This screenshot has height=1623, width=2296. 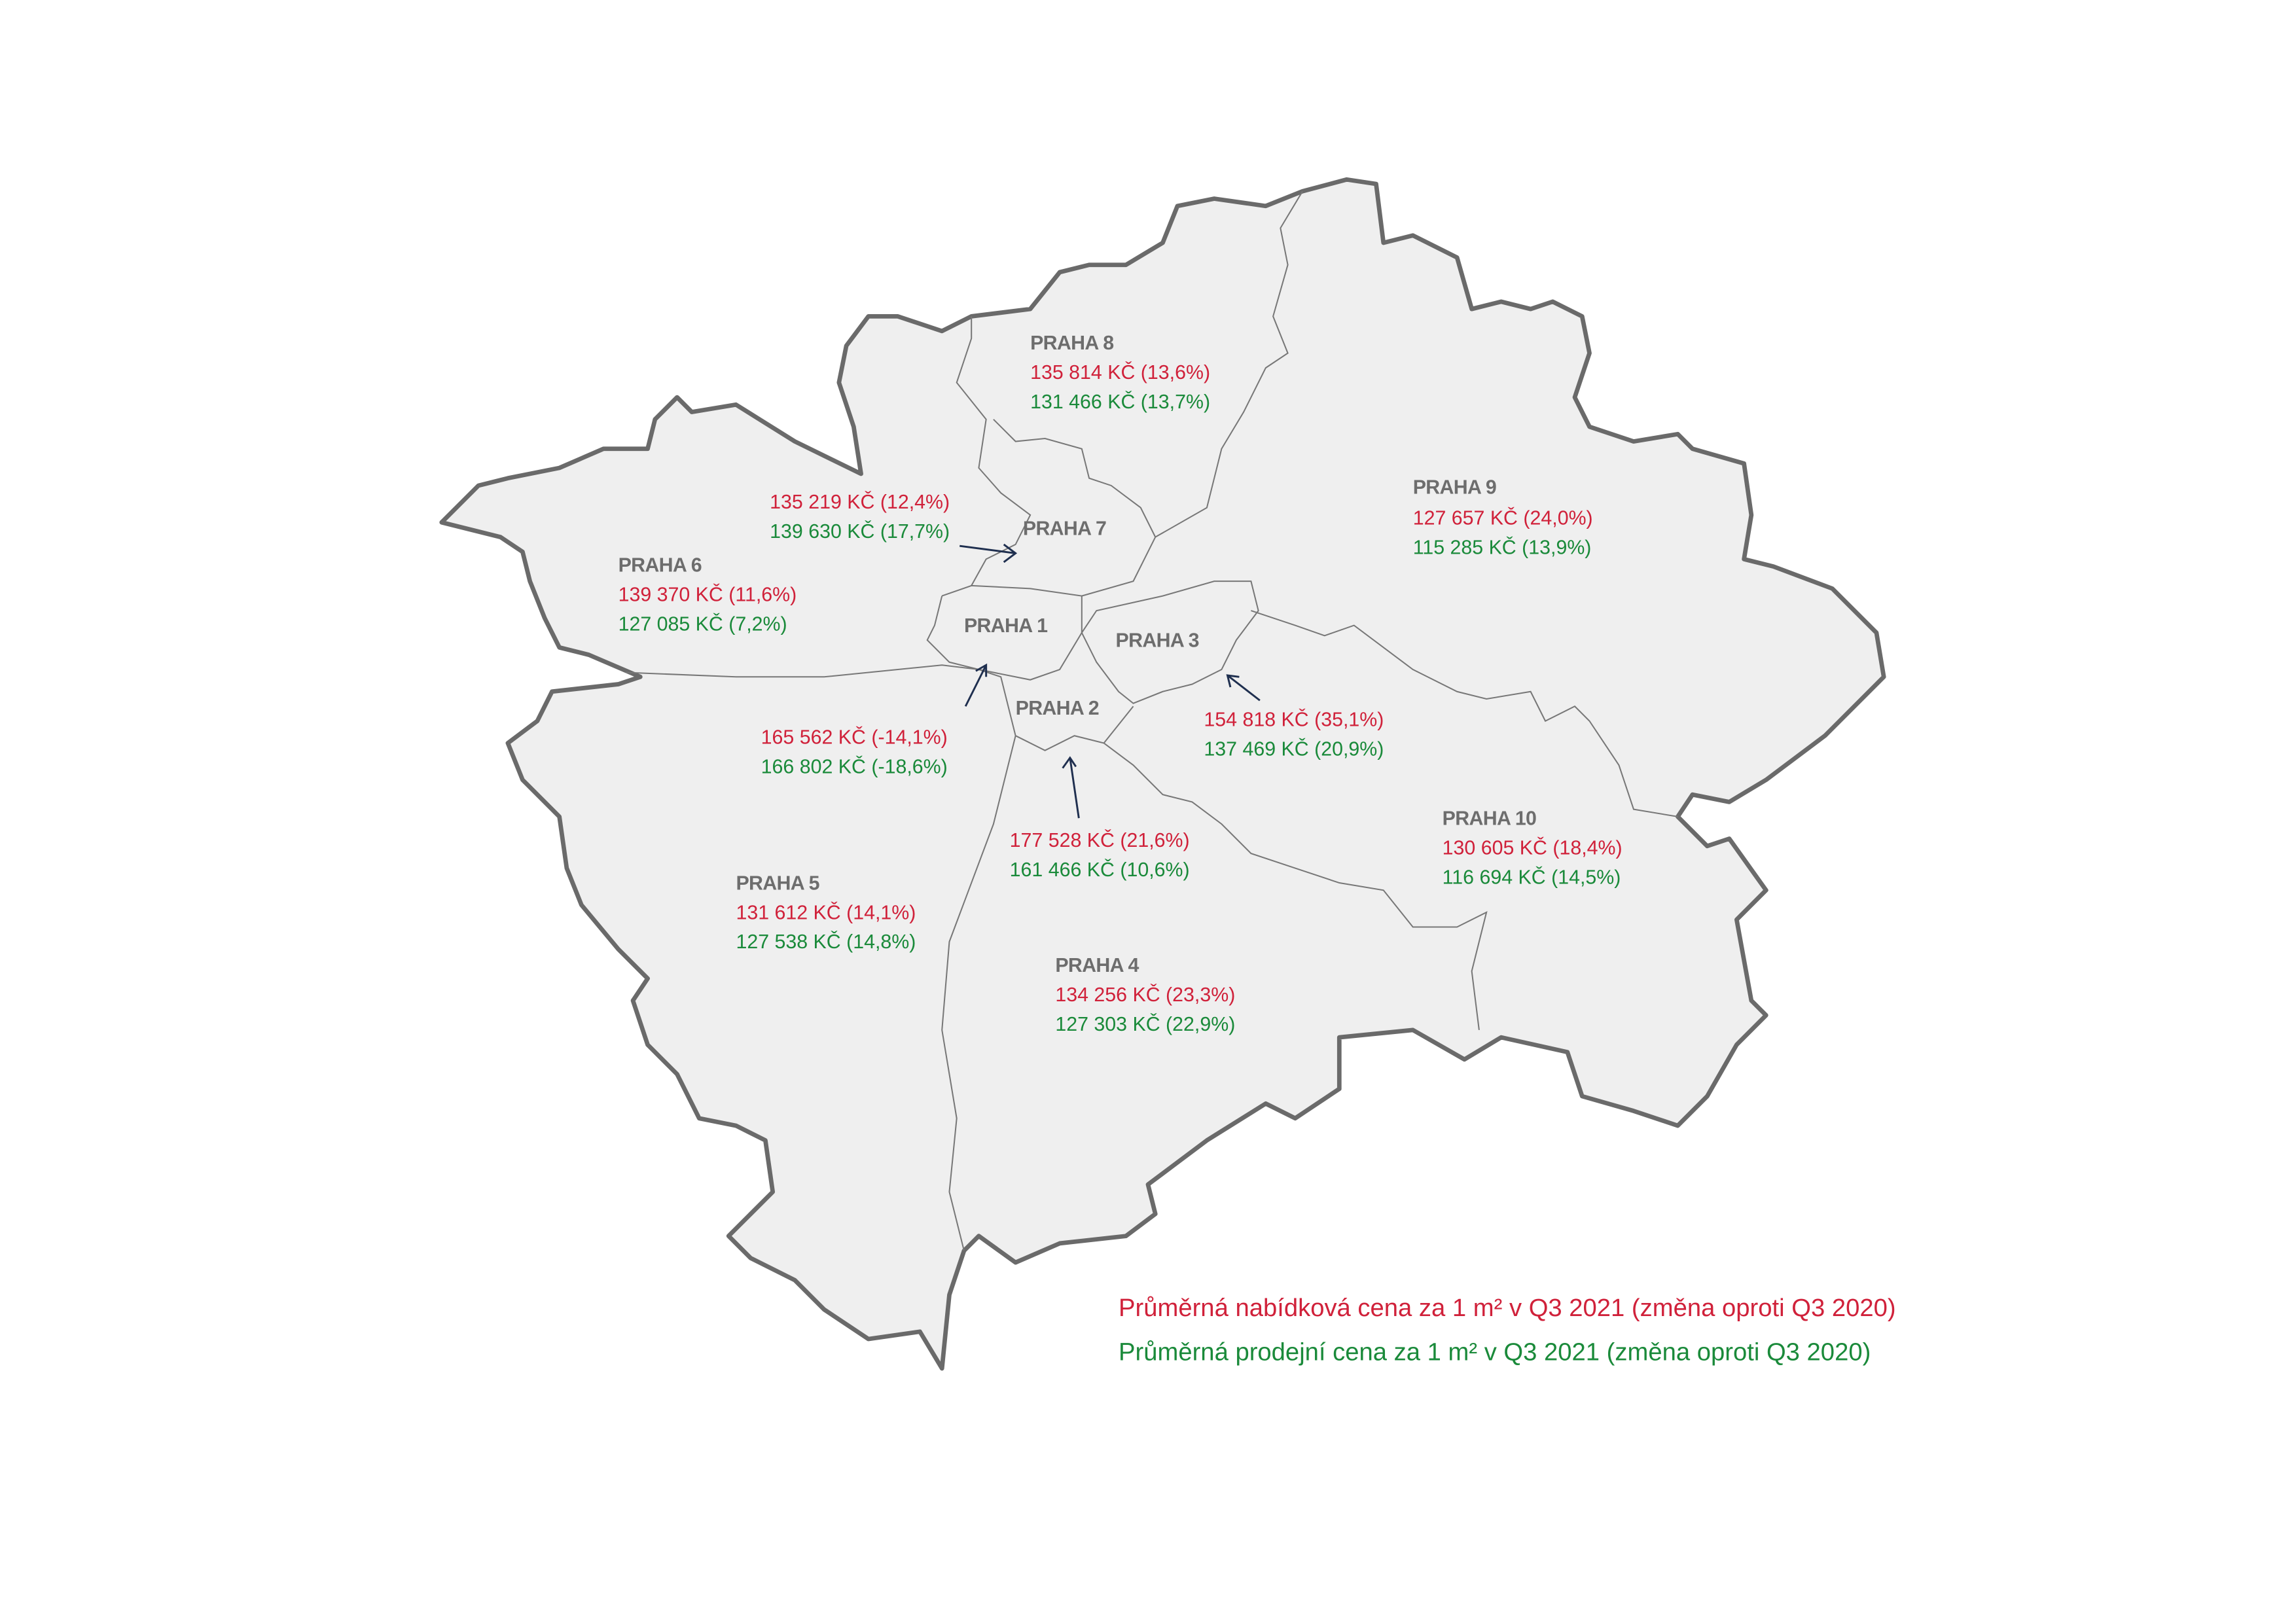 What do you see at coordinates (1533, 847) in the screenshot?
I see `offer-price: 130 605 KČ (18,4%)` at bounding box center [1533, 847].